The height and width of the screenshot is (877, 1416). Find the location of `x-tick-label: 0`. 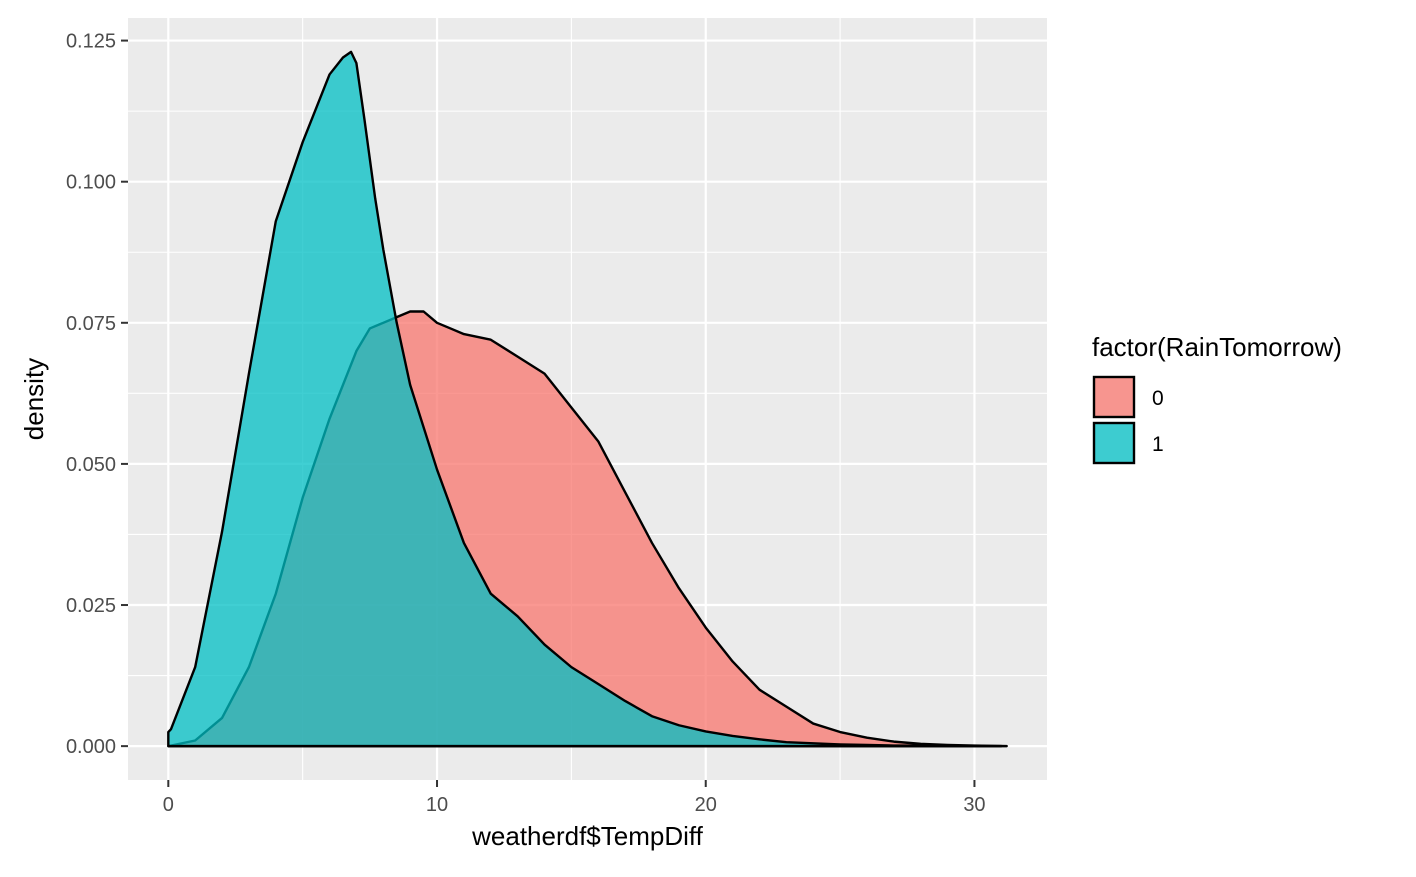

x-tick-label: 0 is located at coordinates (168, 805).